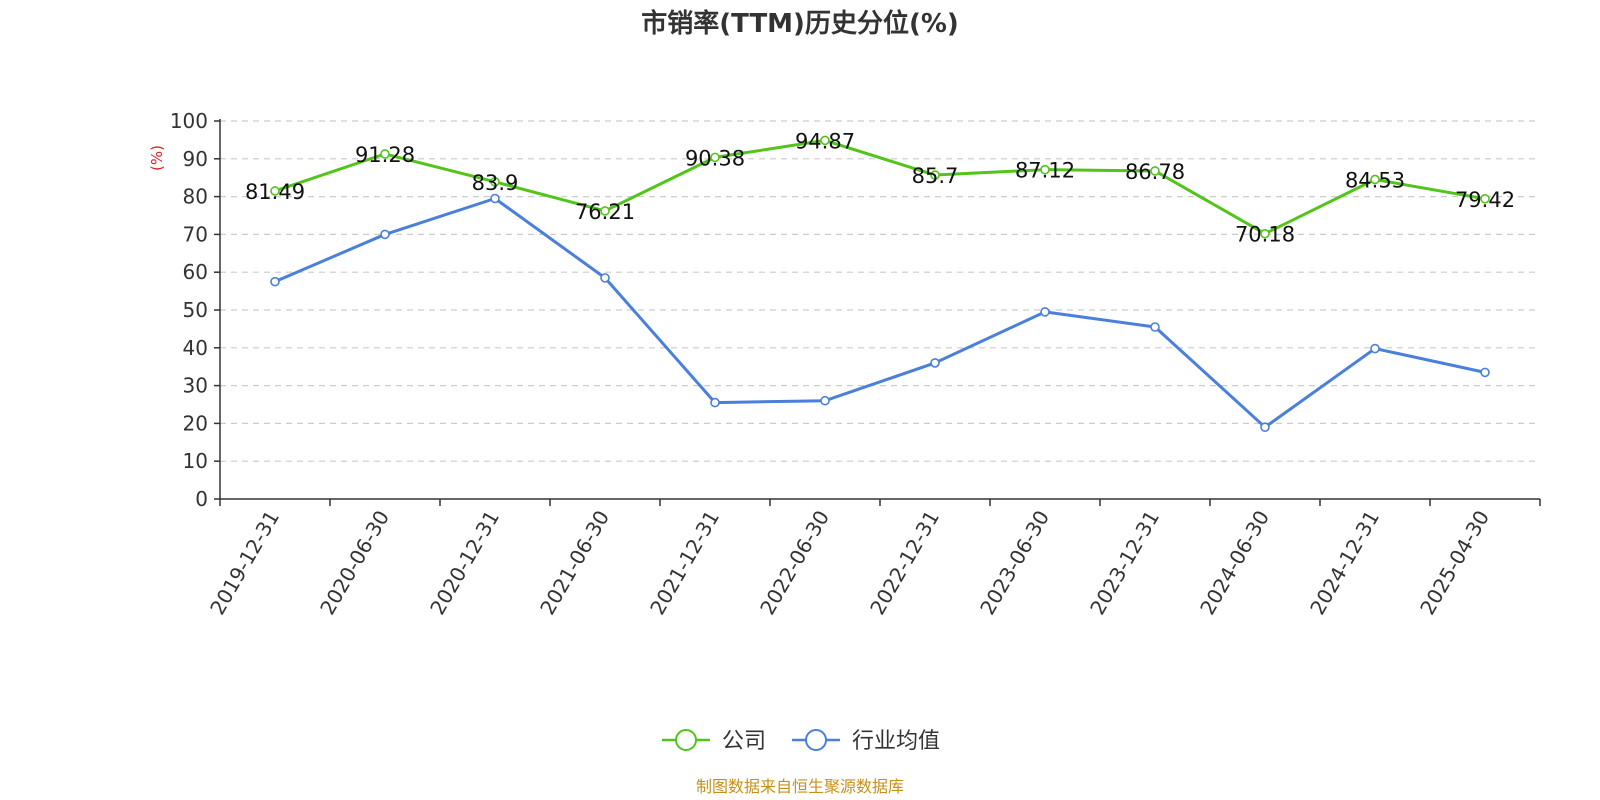 The width and height of the screenshot is (1600, 800). I want to click on y-tick-label: 10, so click(195, 461).